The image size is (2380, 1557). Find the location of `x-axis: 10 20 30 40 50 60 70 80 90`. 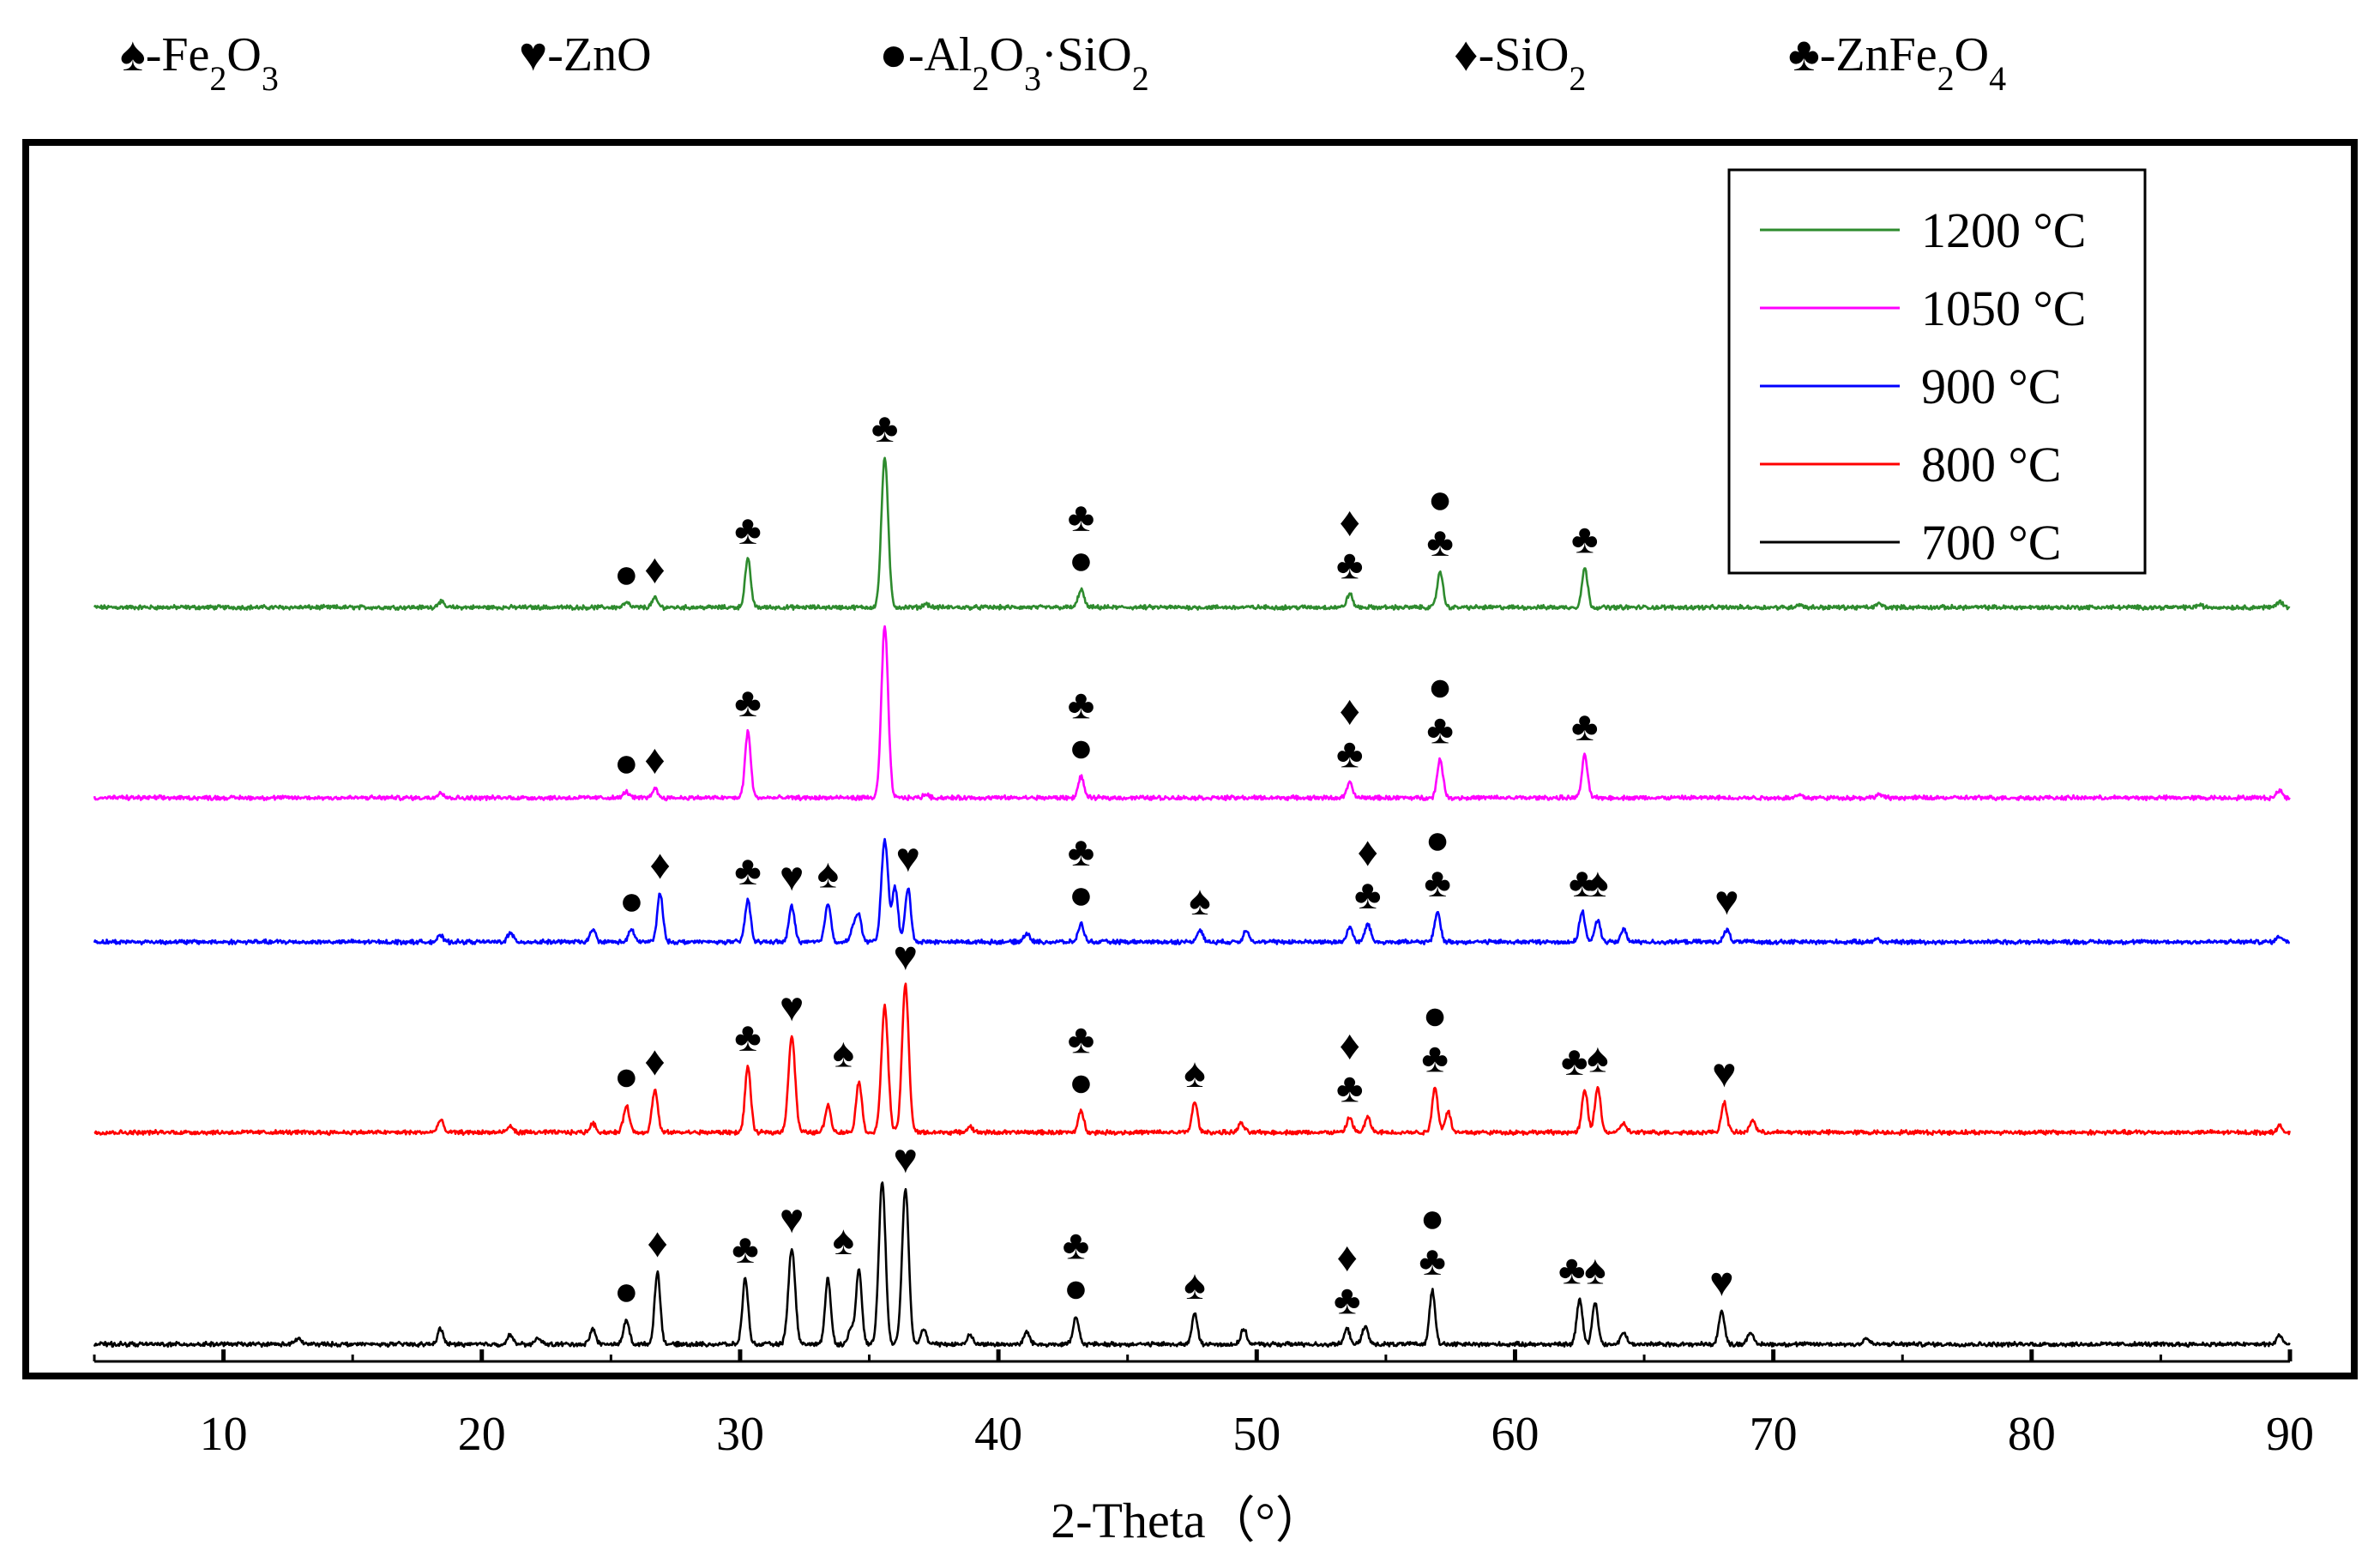

x-axis: 10 20 30 40 50 60 70 80 90 is located at coordinates (1203, 1405).